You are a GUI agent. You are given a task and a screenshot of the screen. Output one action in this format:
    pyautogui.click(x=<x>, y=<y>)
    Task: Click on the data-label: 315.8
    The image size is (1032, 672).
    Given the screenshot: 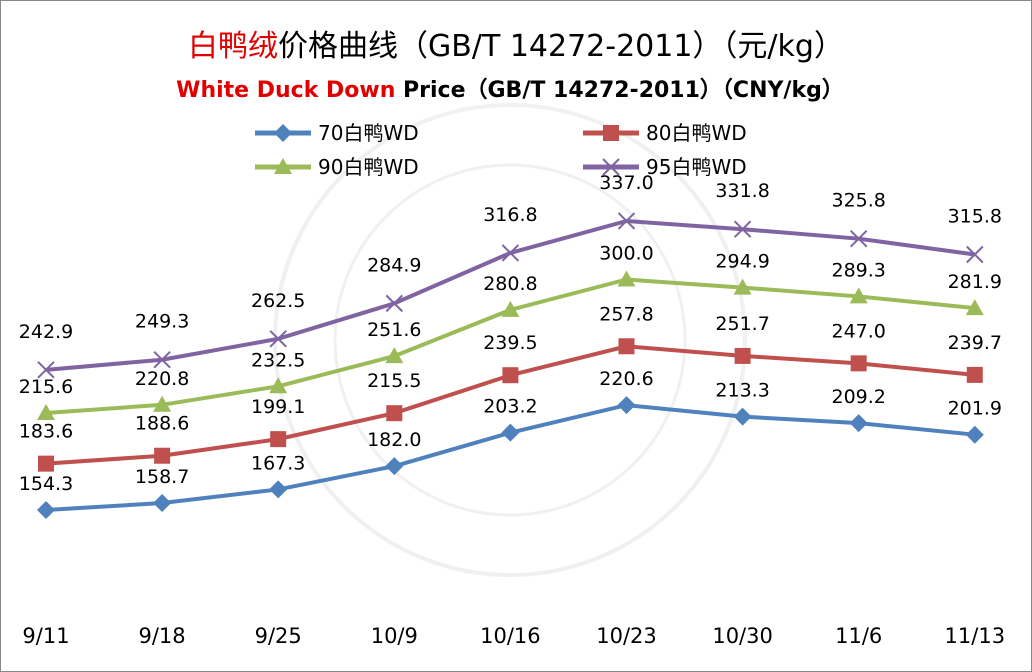 What is the action you would take?
    pyautogui.click(x=975, y=217)
    